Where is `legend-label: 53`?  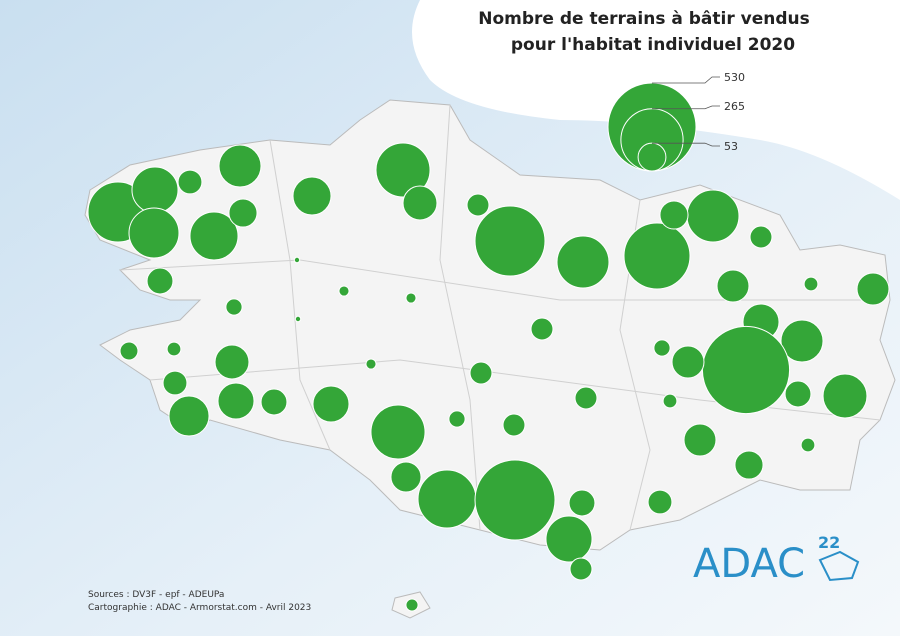 legend-label: 53 is located at coordinates (731, 146).